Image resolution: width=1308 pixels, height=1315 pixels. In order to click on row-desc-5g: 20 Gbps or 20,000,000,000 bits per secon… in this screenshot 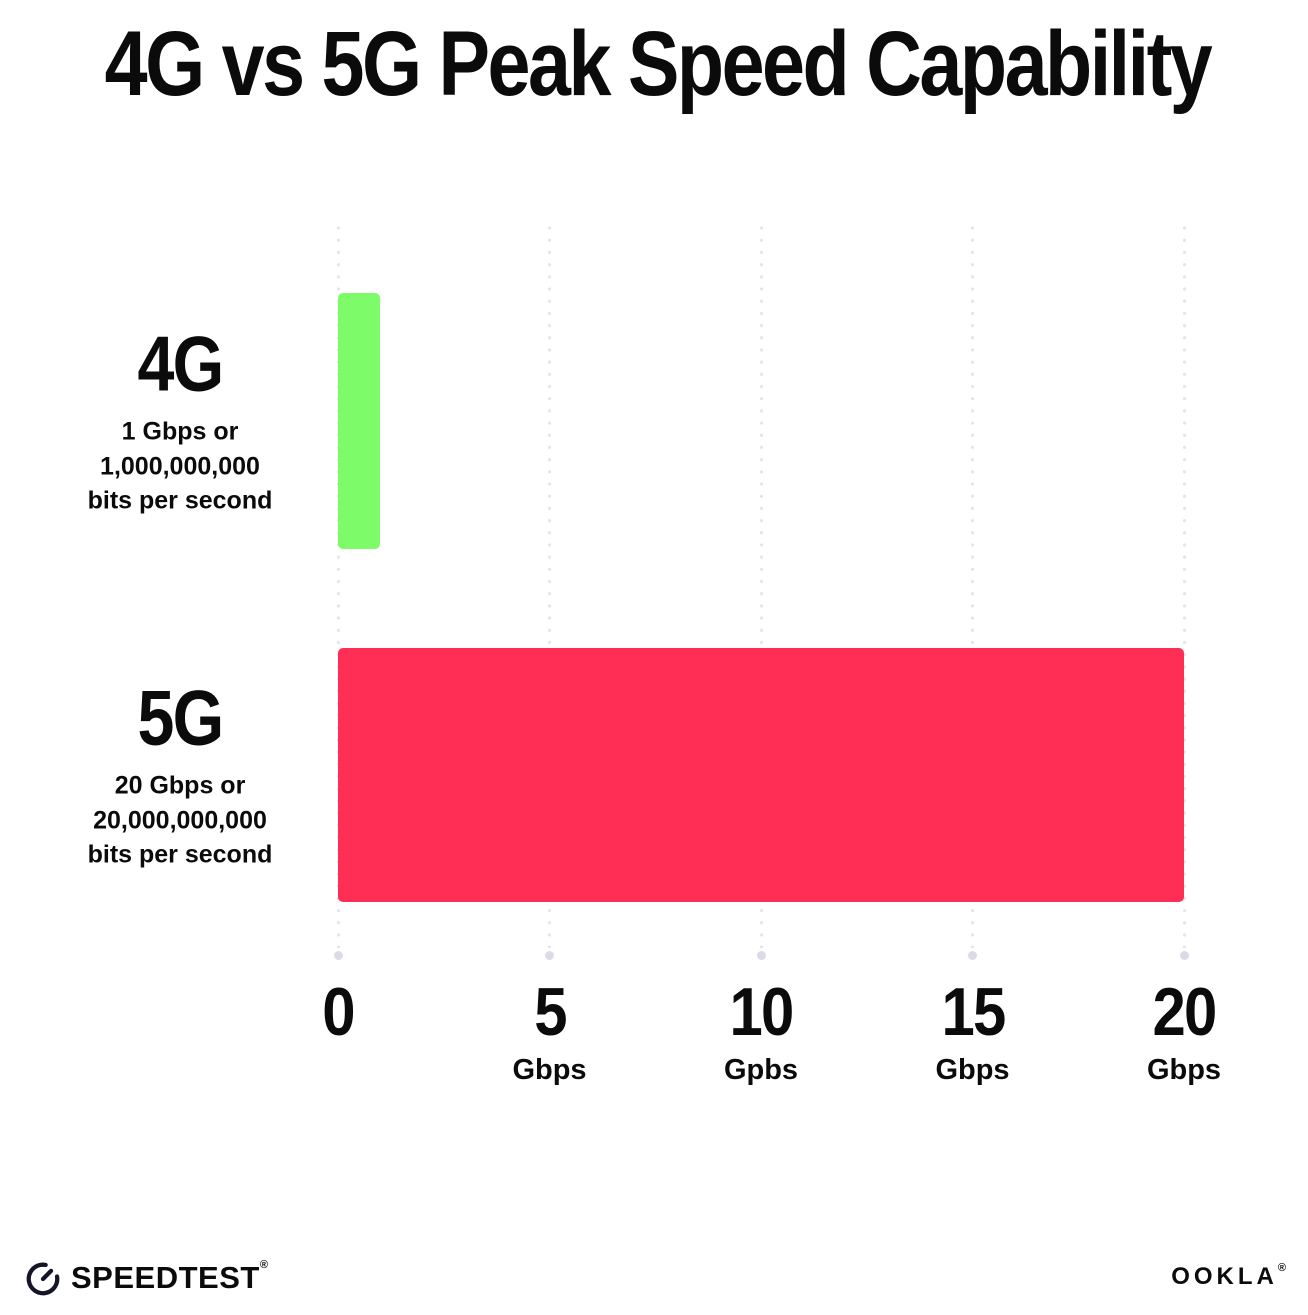, I will do `click(180, 820)`.